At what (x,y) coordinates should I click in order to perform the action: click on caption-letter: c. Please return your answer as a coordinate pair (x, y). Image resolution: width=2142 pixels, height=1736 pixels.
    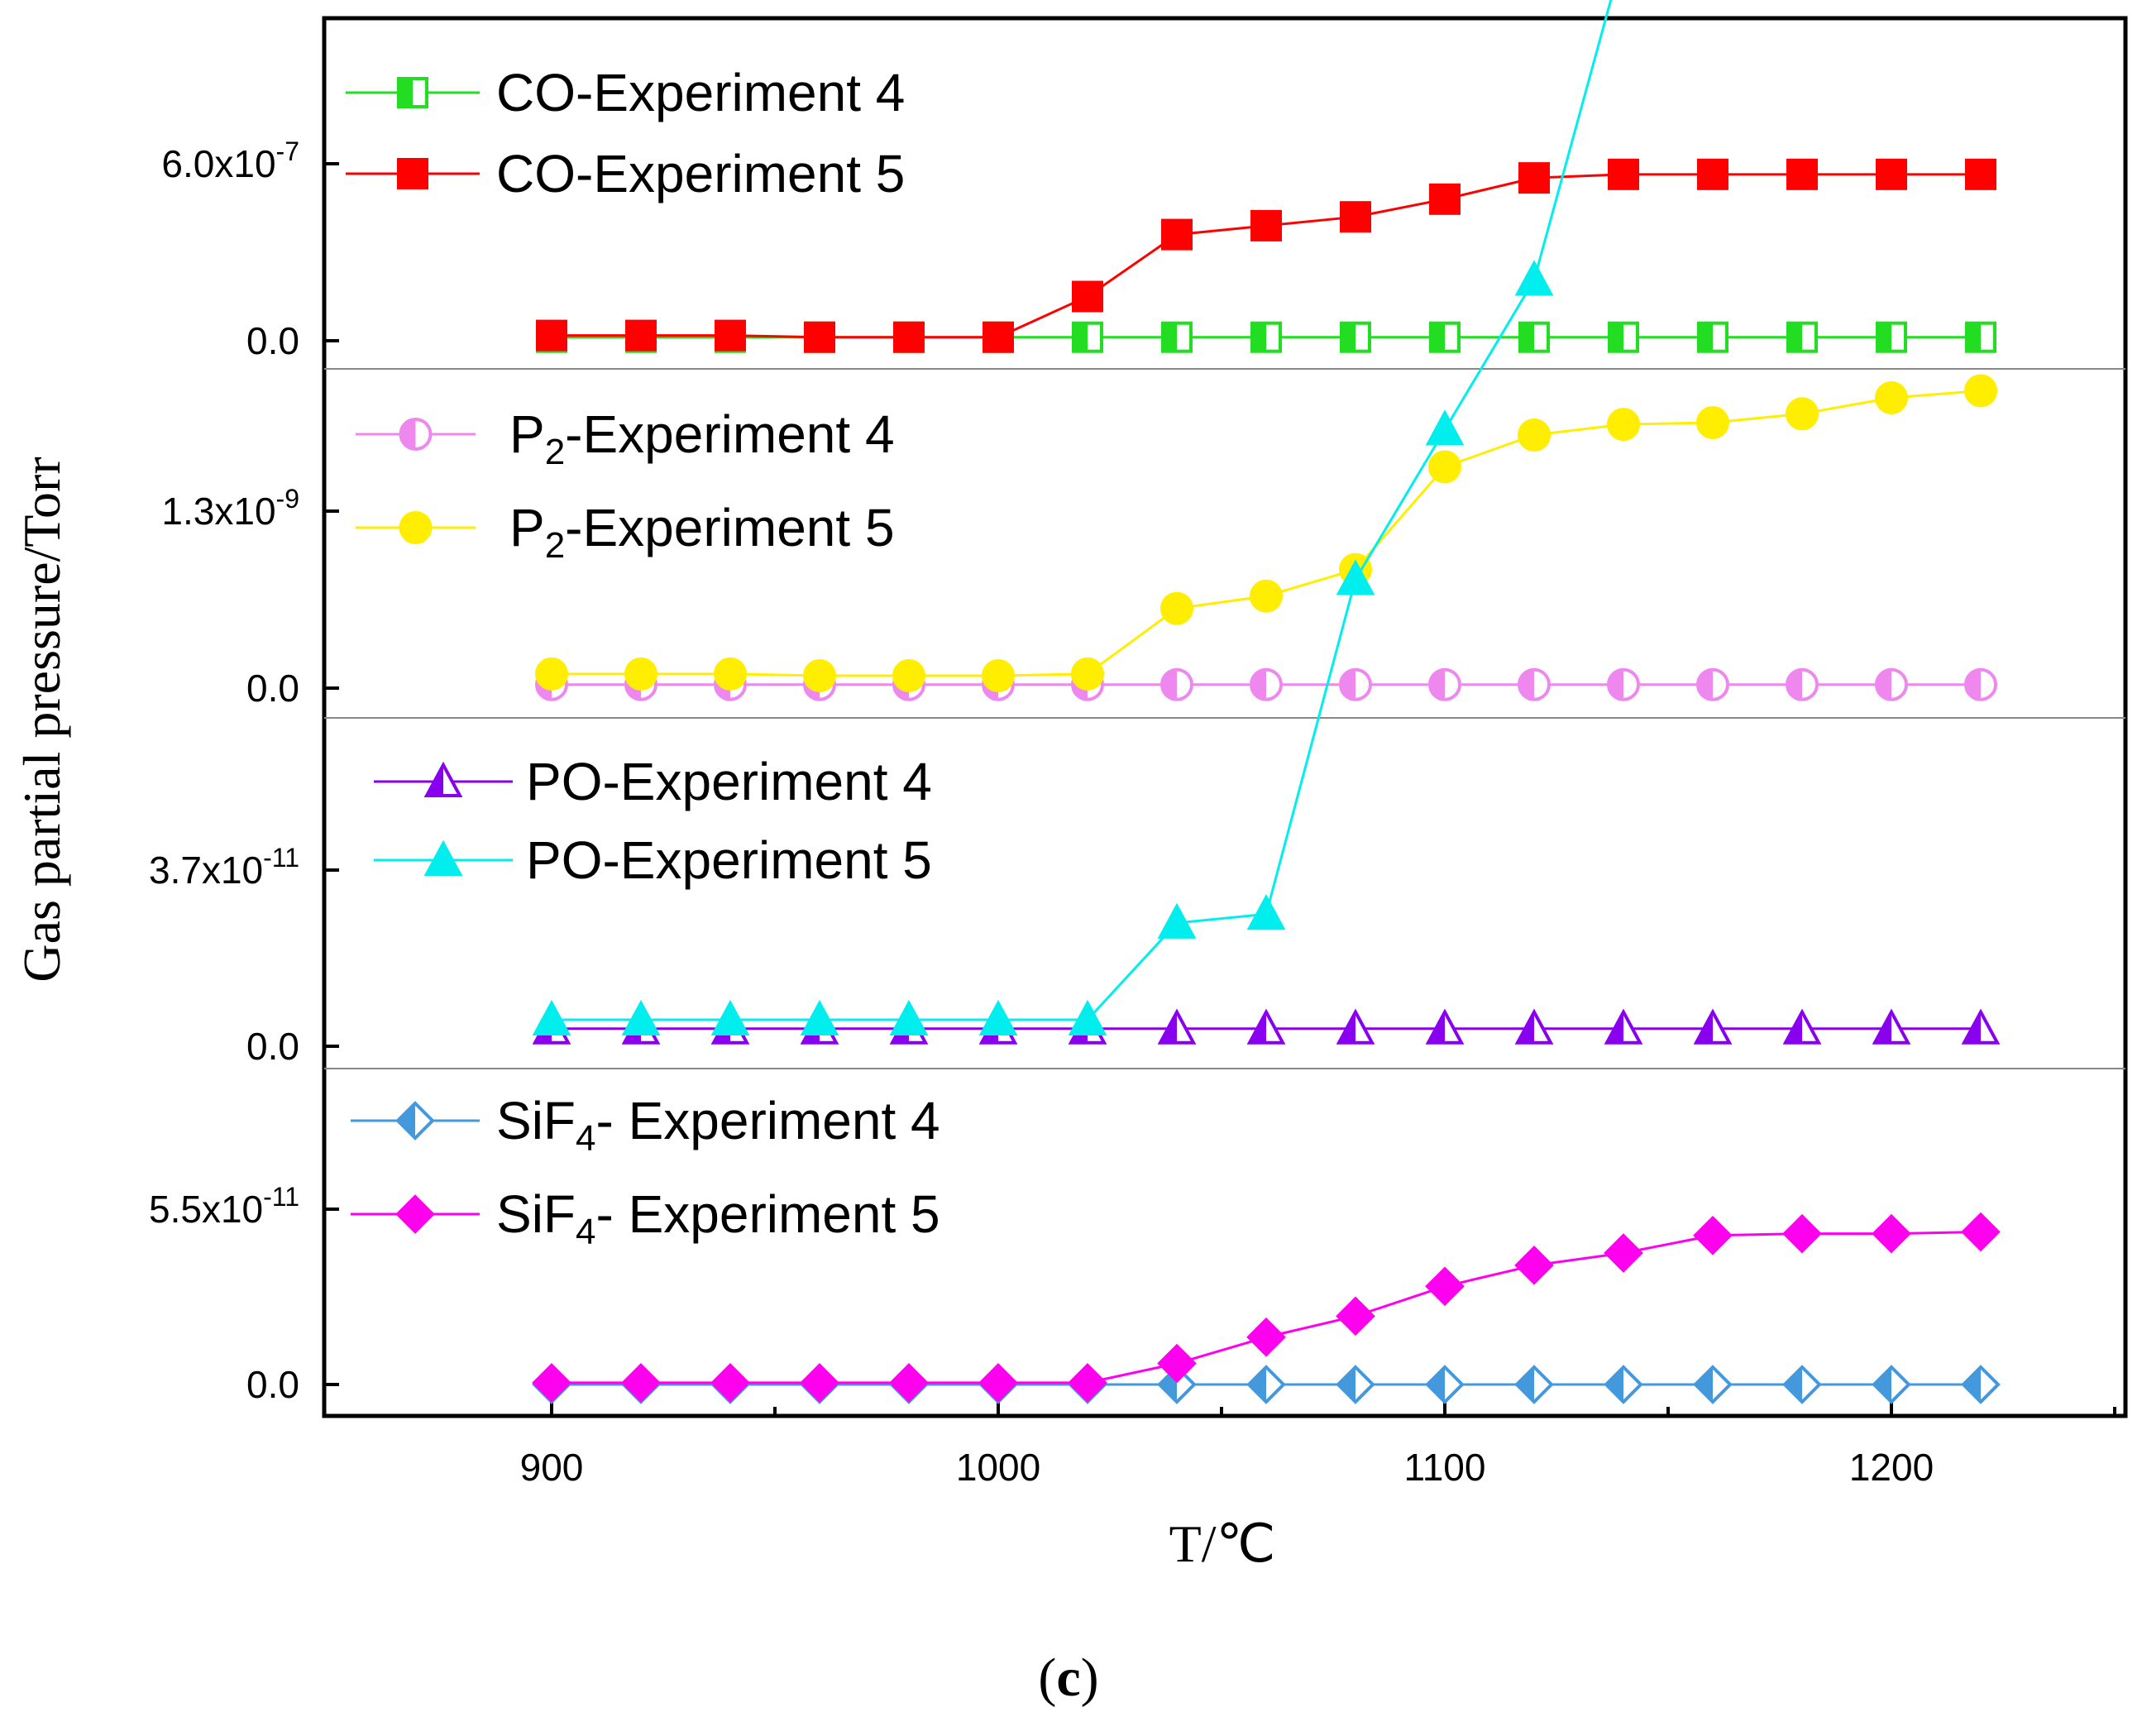
    Looking at the image, I should click on (1068, 1678).